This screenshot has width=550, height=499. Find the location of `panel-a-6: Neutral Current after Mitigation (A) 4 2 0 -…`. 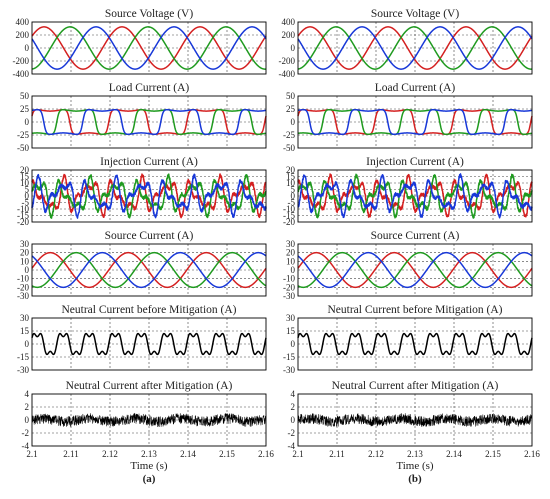

panel-a-6: Neutral Current after Mitigation (A) 4 2 0 -… is located at coordinates (148, 432).